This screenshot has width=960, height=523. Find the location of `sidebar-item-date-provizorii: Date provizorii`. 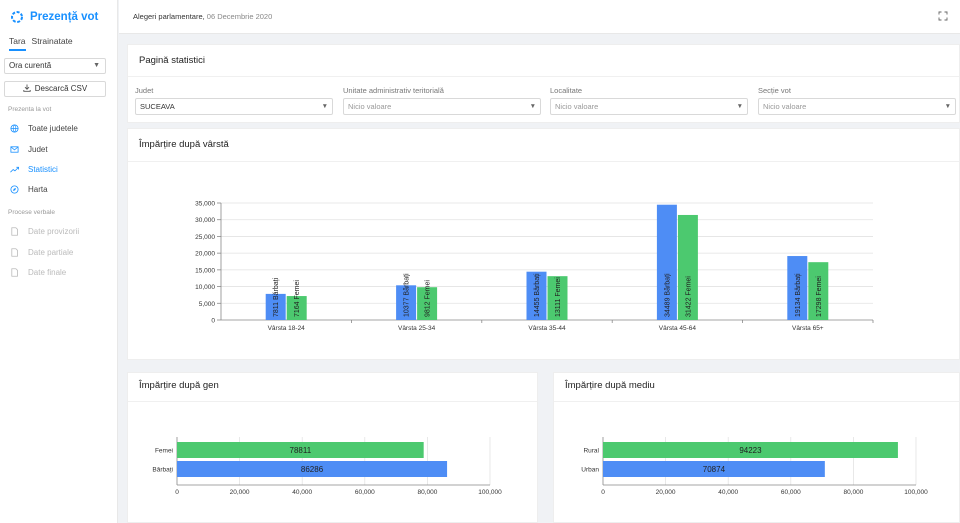

sidebar-item-date-provizorii: Date provizorii is located at coordinates (58, 231).